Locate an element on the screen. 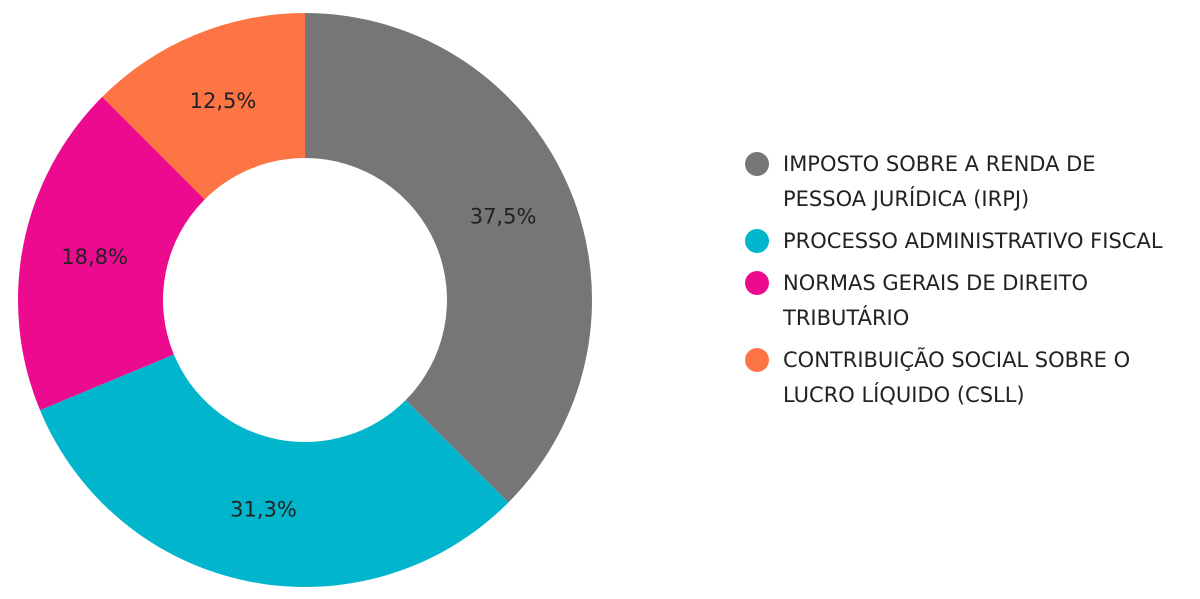 The width and height of the screenshot is (1200, 599). data-label: 18,8% is located at coordinates (94, 257).